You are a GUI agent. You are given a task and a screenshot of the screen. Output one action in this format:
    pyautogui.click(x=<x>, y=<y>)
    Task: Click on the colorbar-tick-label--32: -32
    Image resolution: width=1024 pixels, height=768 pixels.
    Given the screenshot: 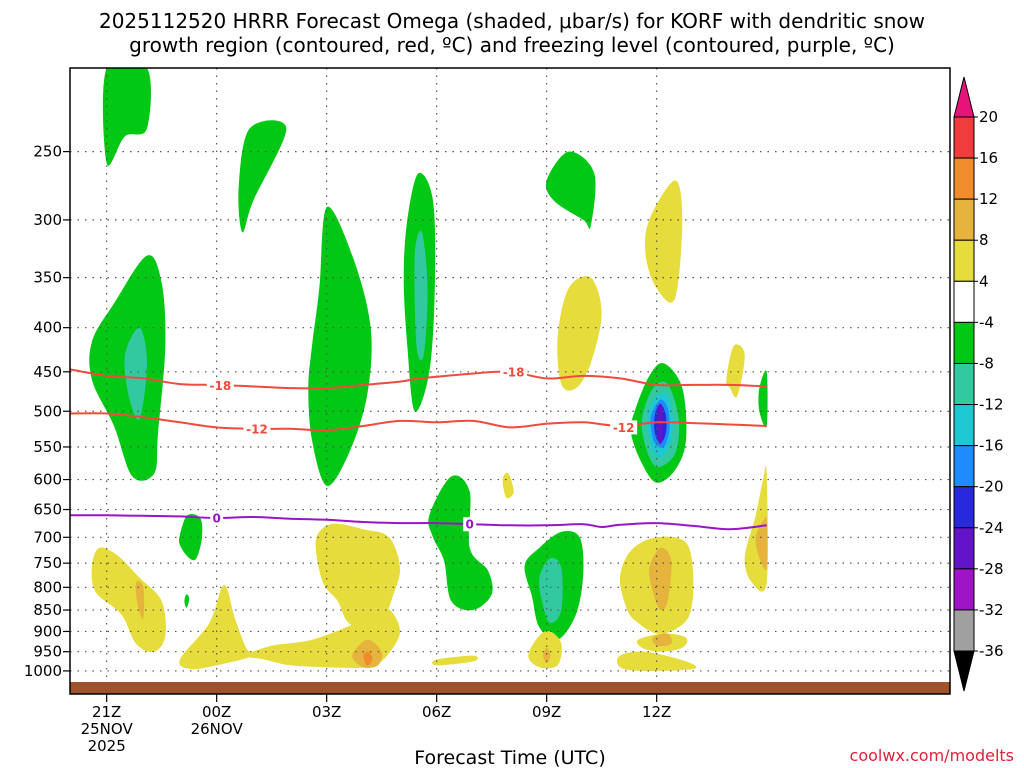 What is the action you would take?
    pyautogui.click(x=991, y=610)
    